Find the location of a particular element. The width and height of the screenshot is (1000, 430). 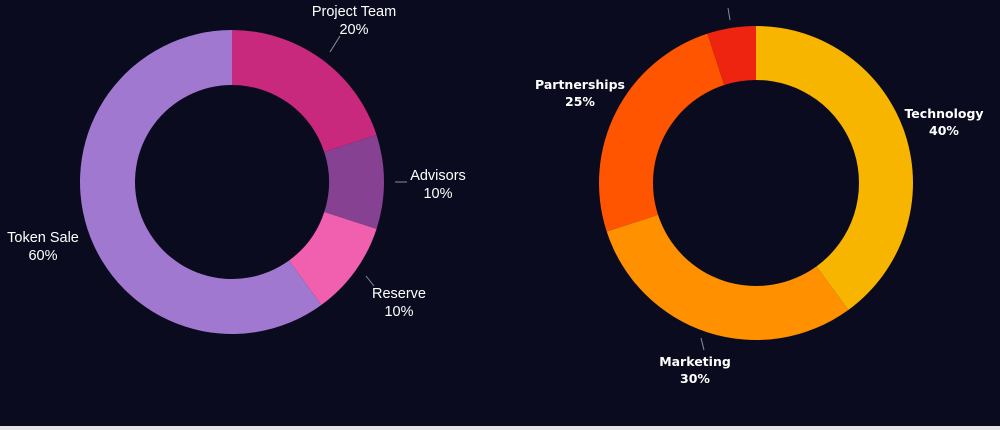

label-value-technology: 40% is located at coordinates (944, 130).